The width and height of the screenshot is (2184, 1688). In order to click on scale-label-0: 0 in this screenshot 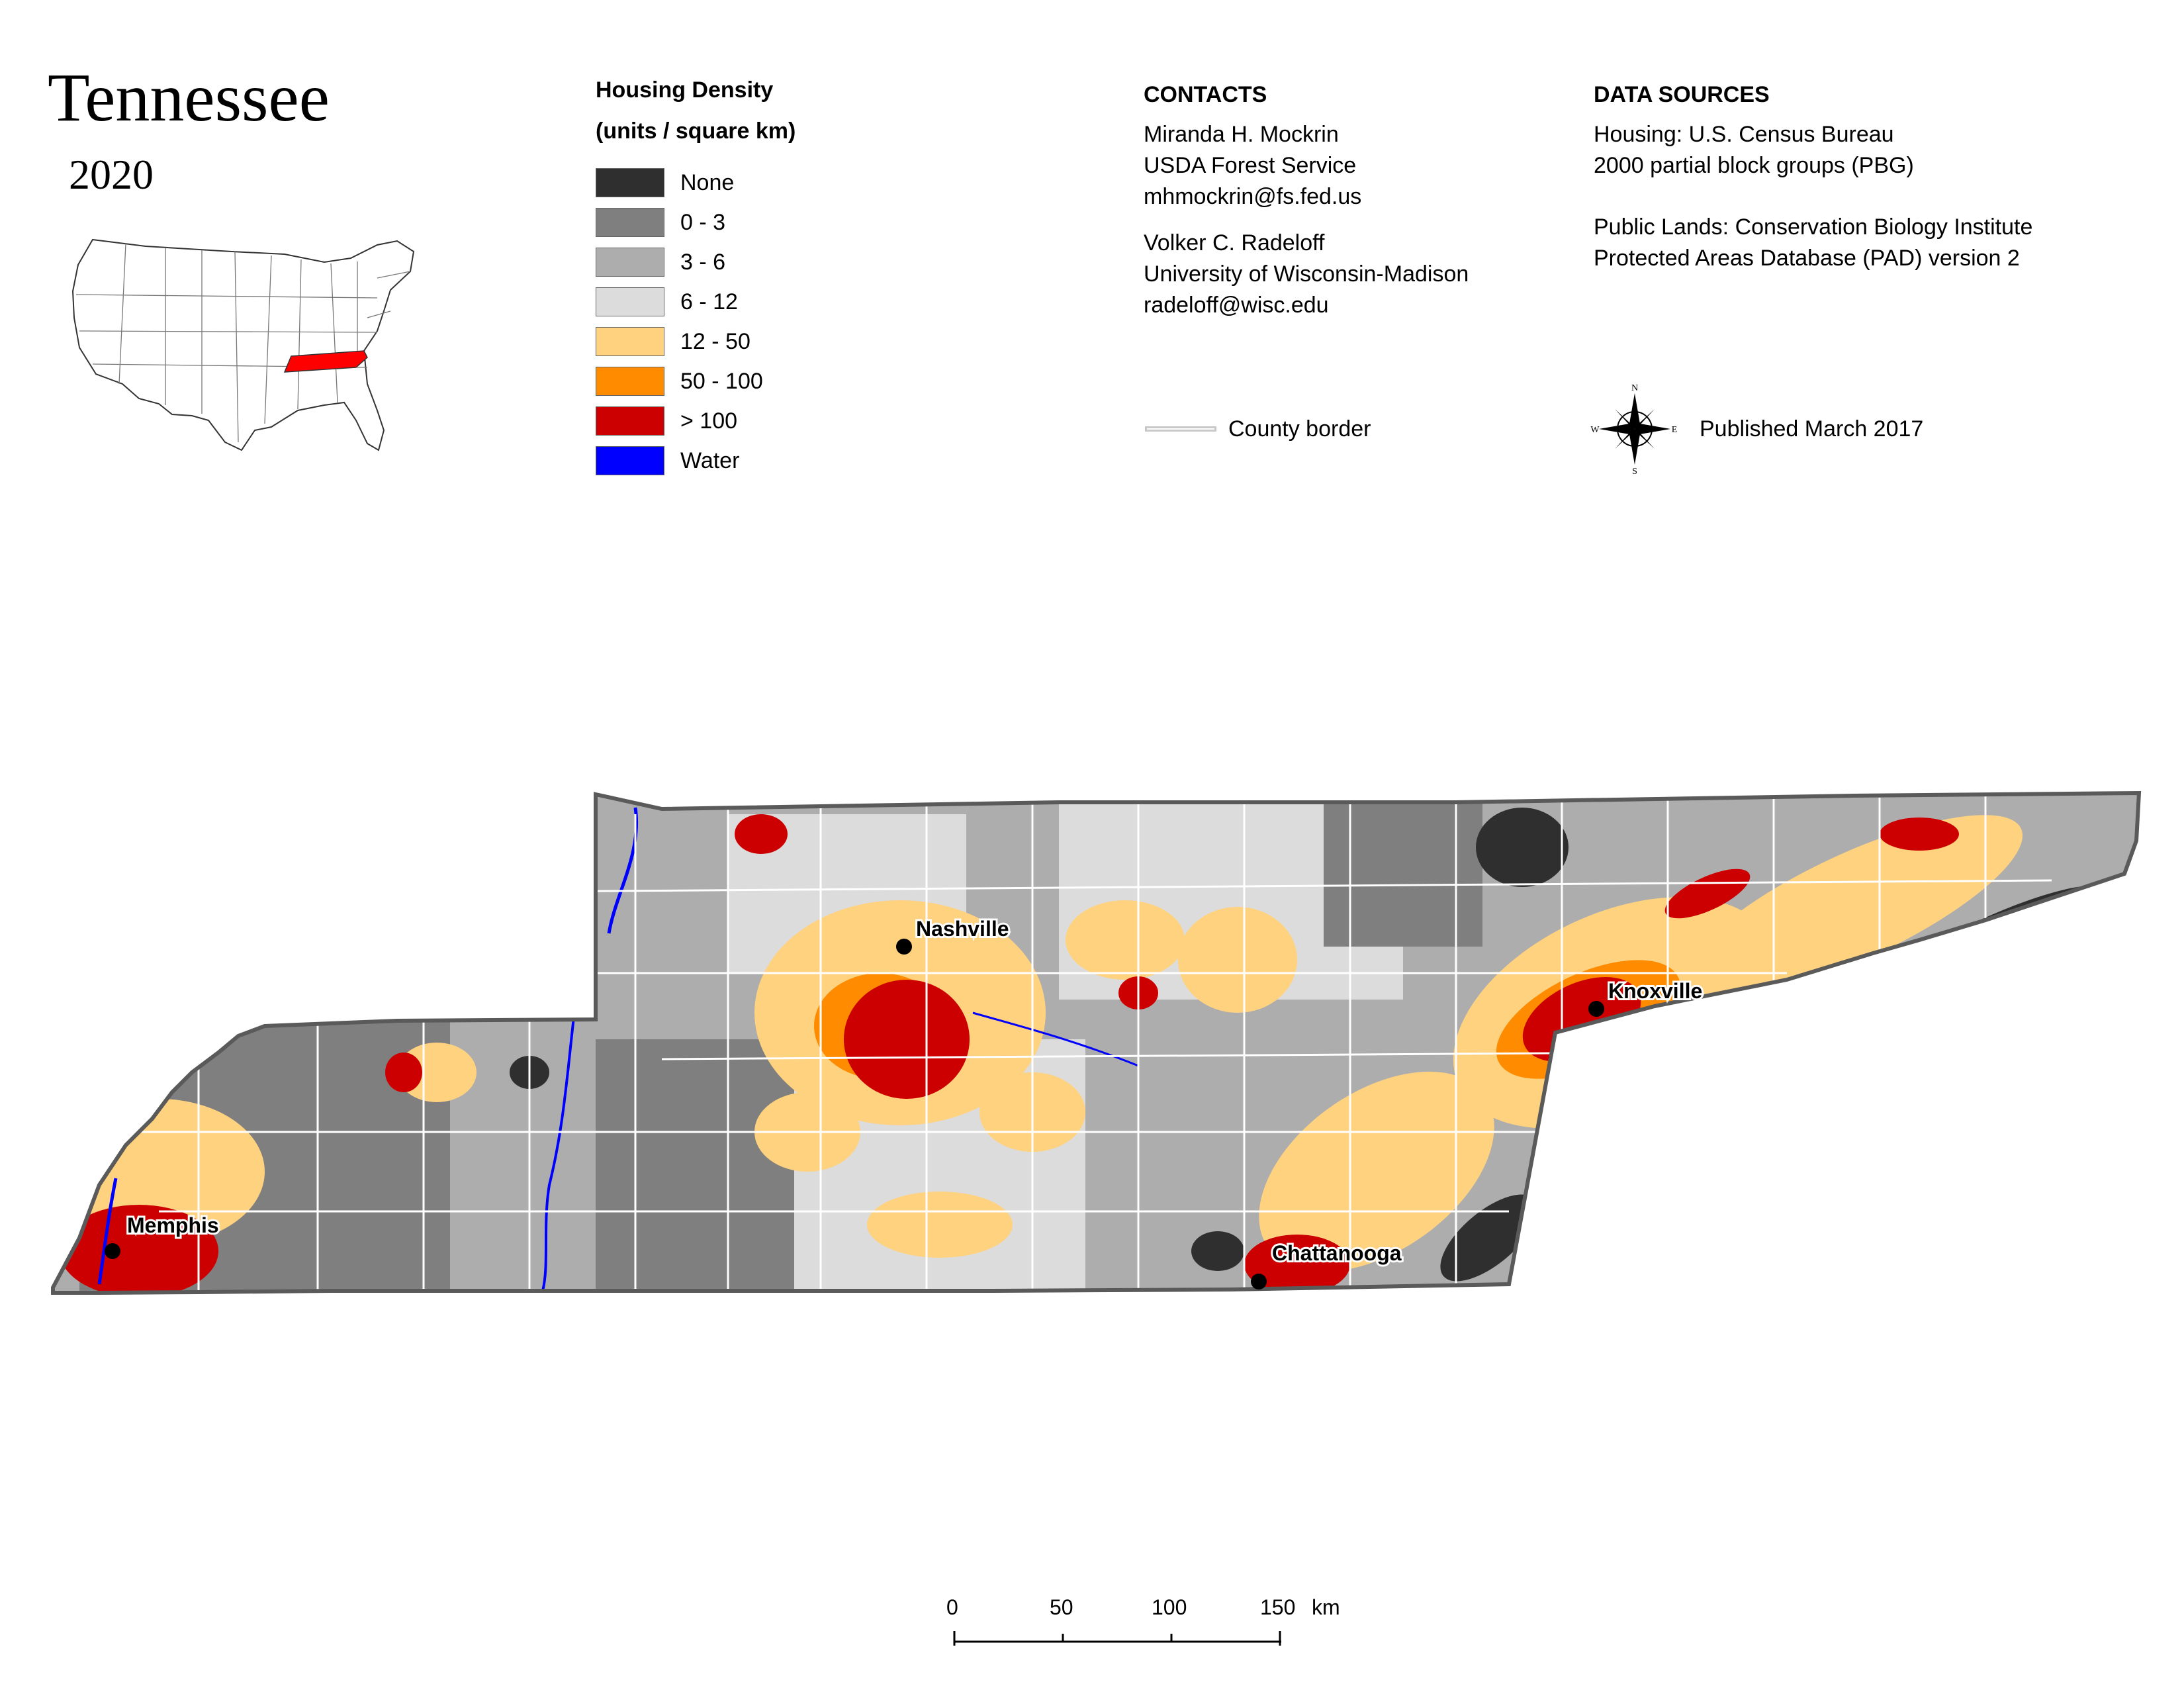, I will do `click(952, 1607)`.